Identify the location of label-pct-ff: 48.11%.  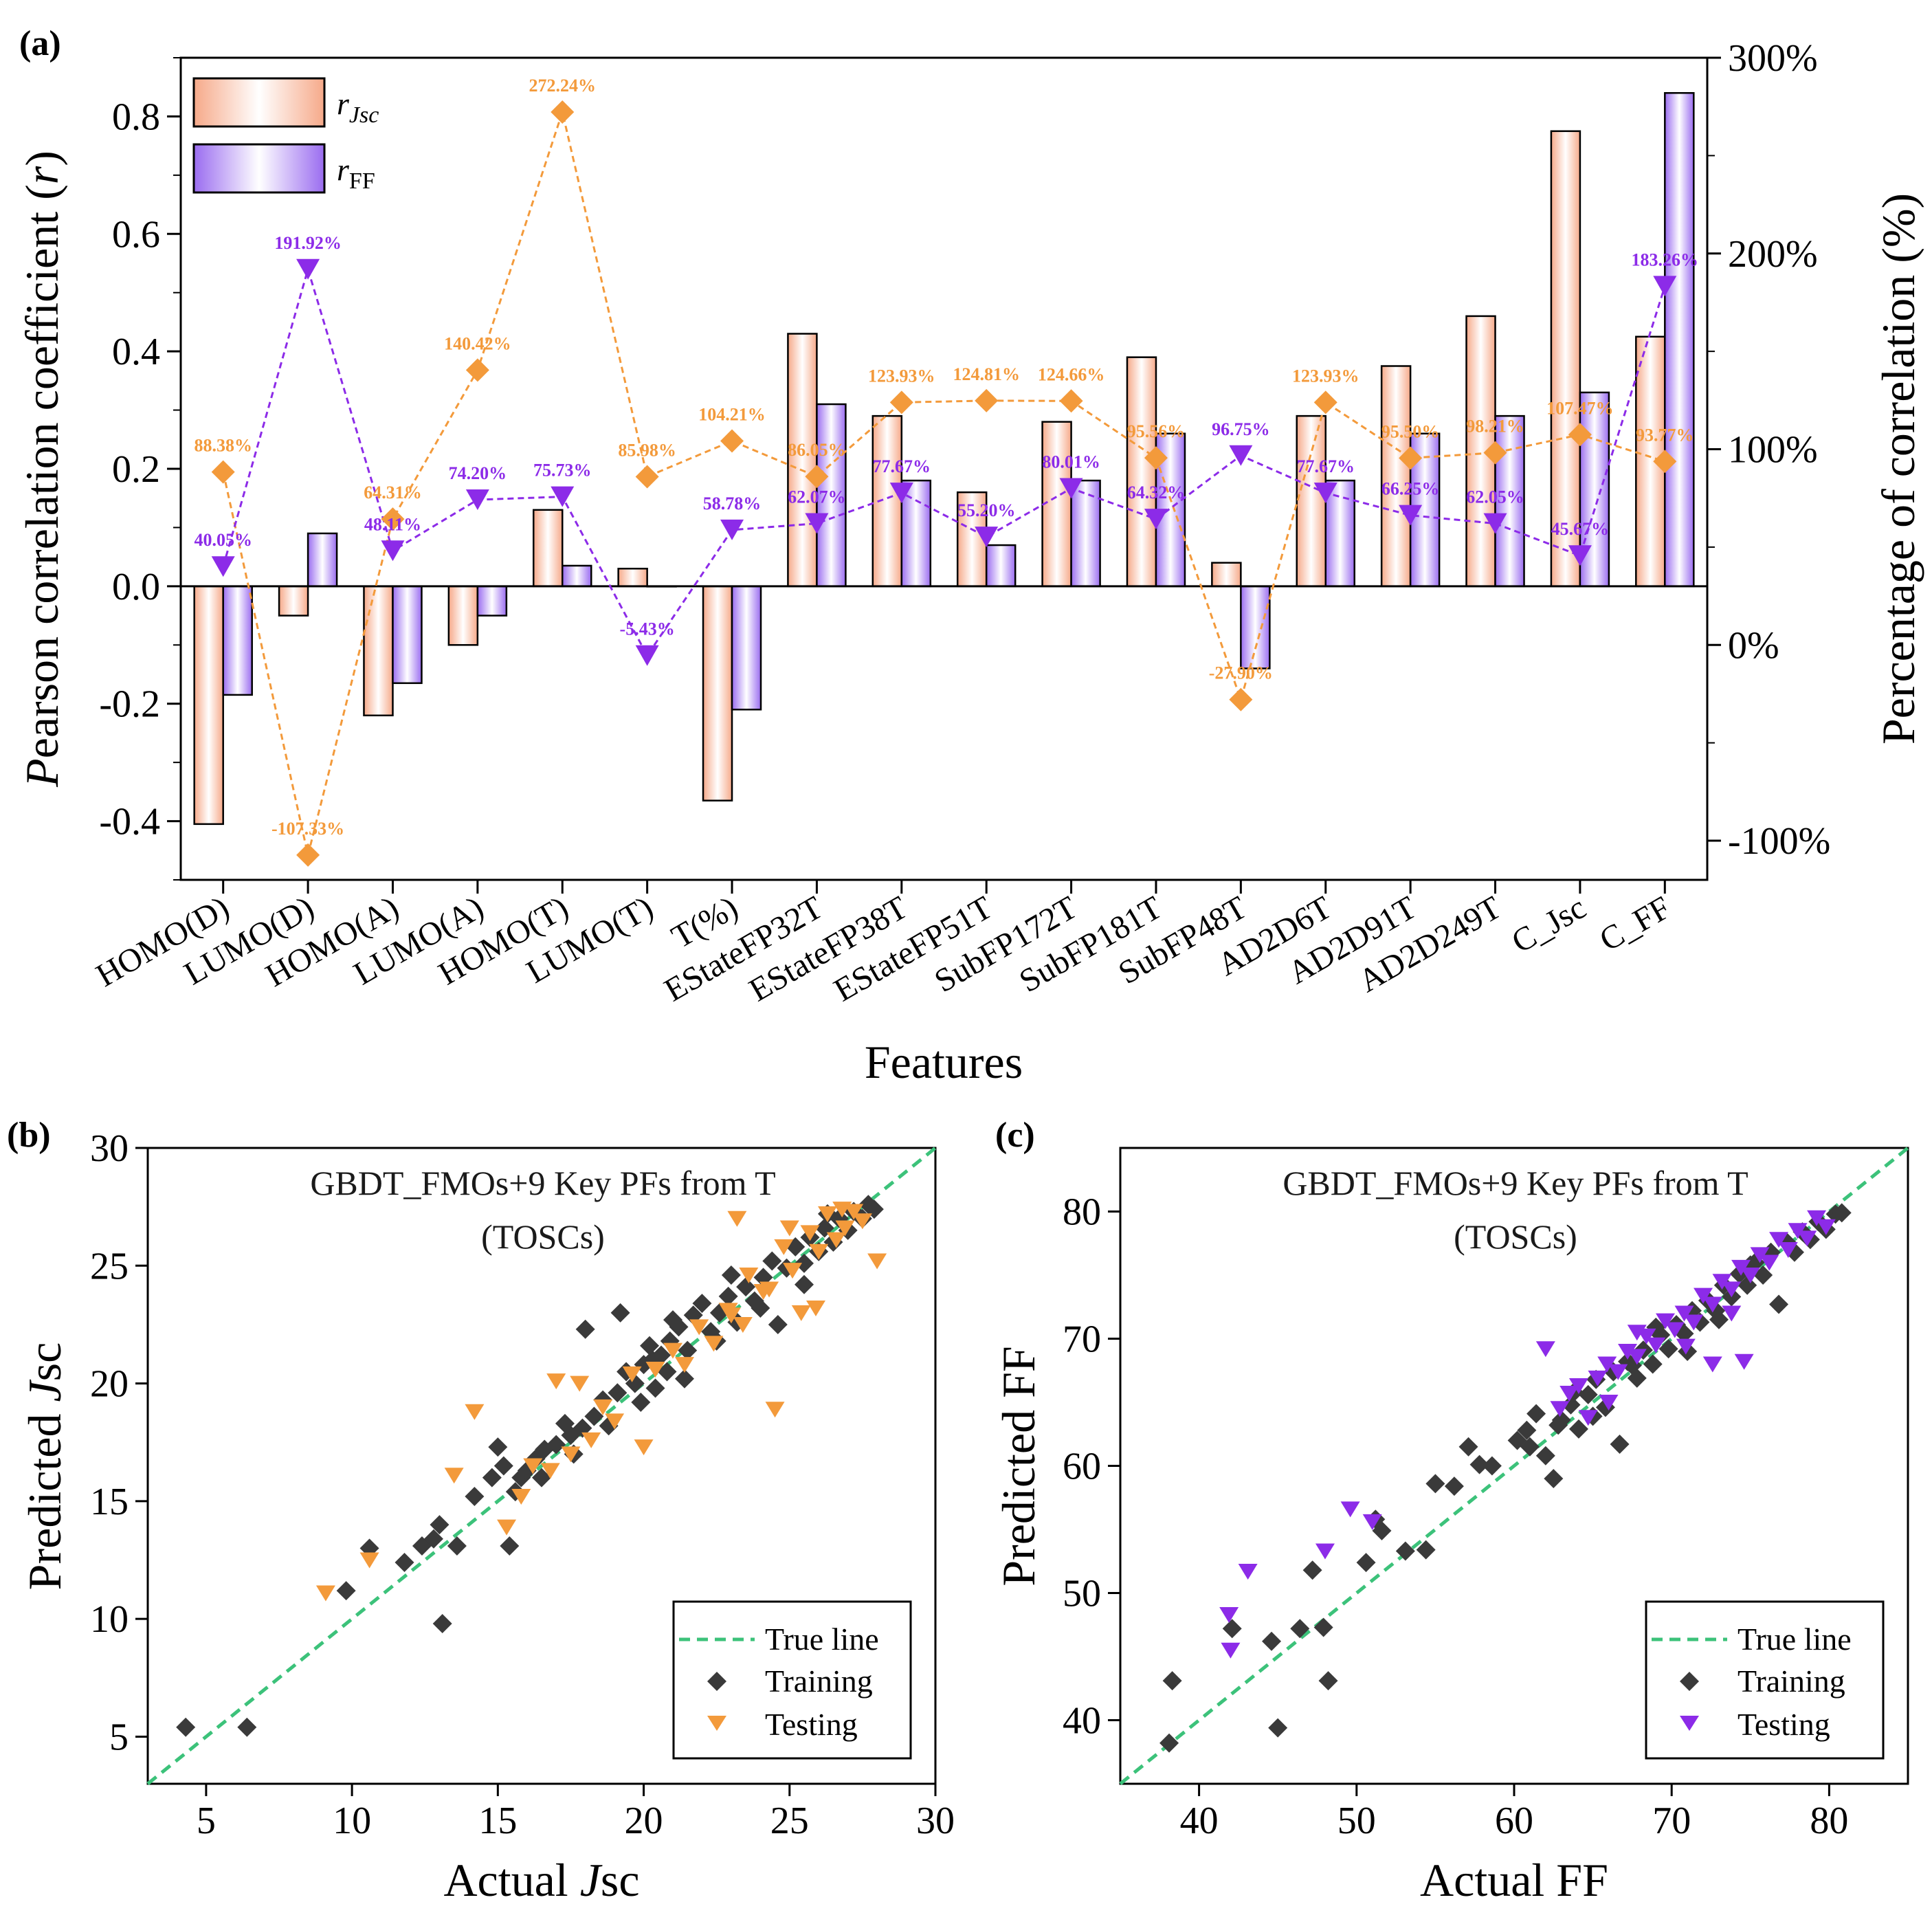
(392, 524).